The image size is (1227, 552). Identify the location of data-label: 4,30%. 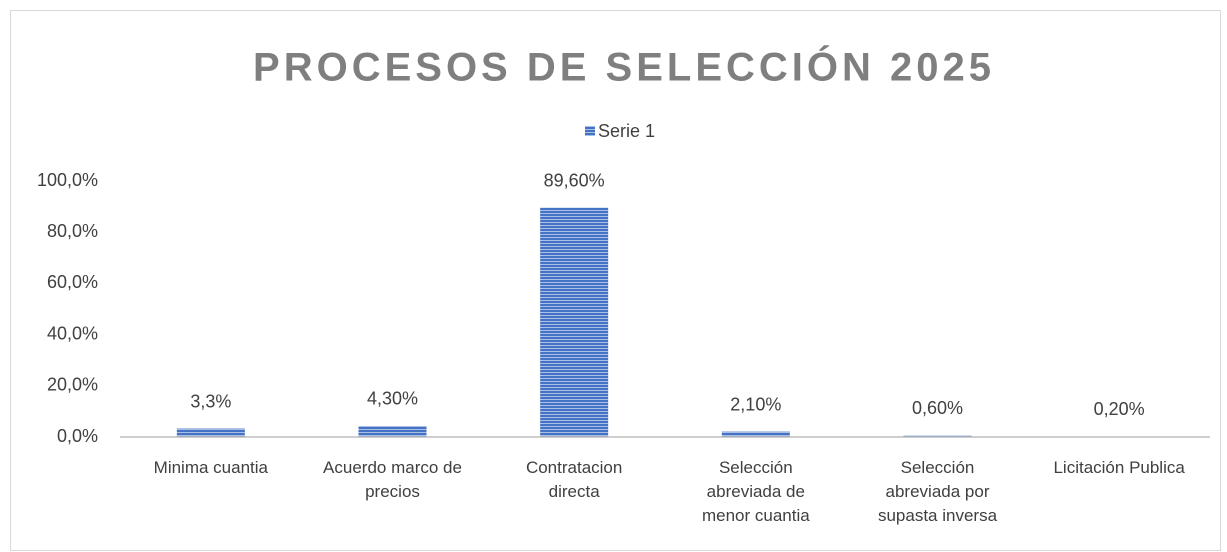
(392, 399).